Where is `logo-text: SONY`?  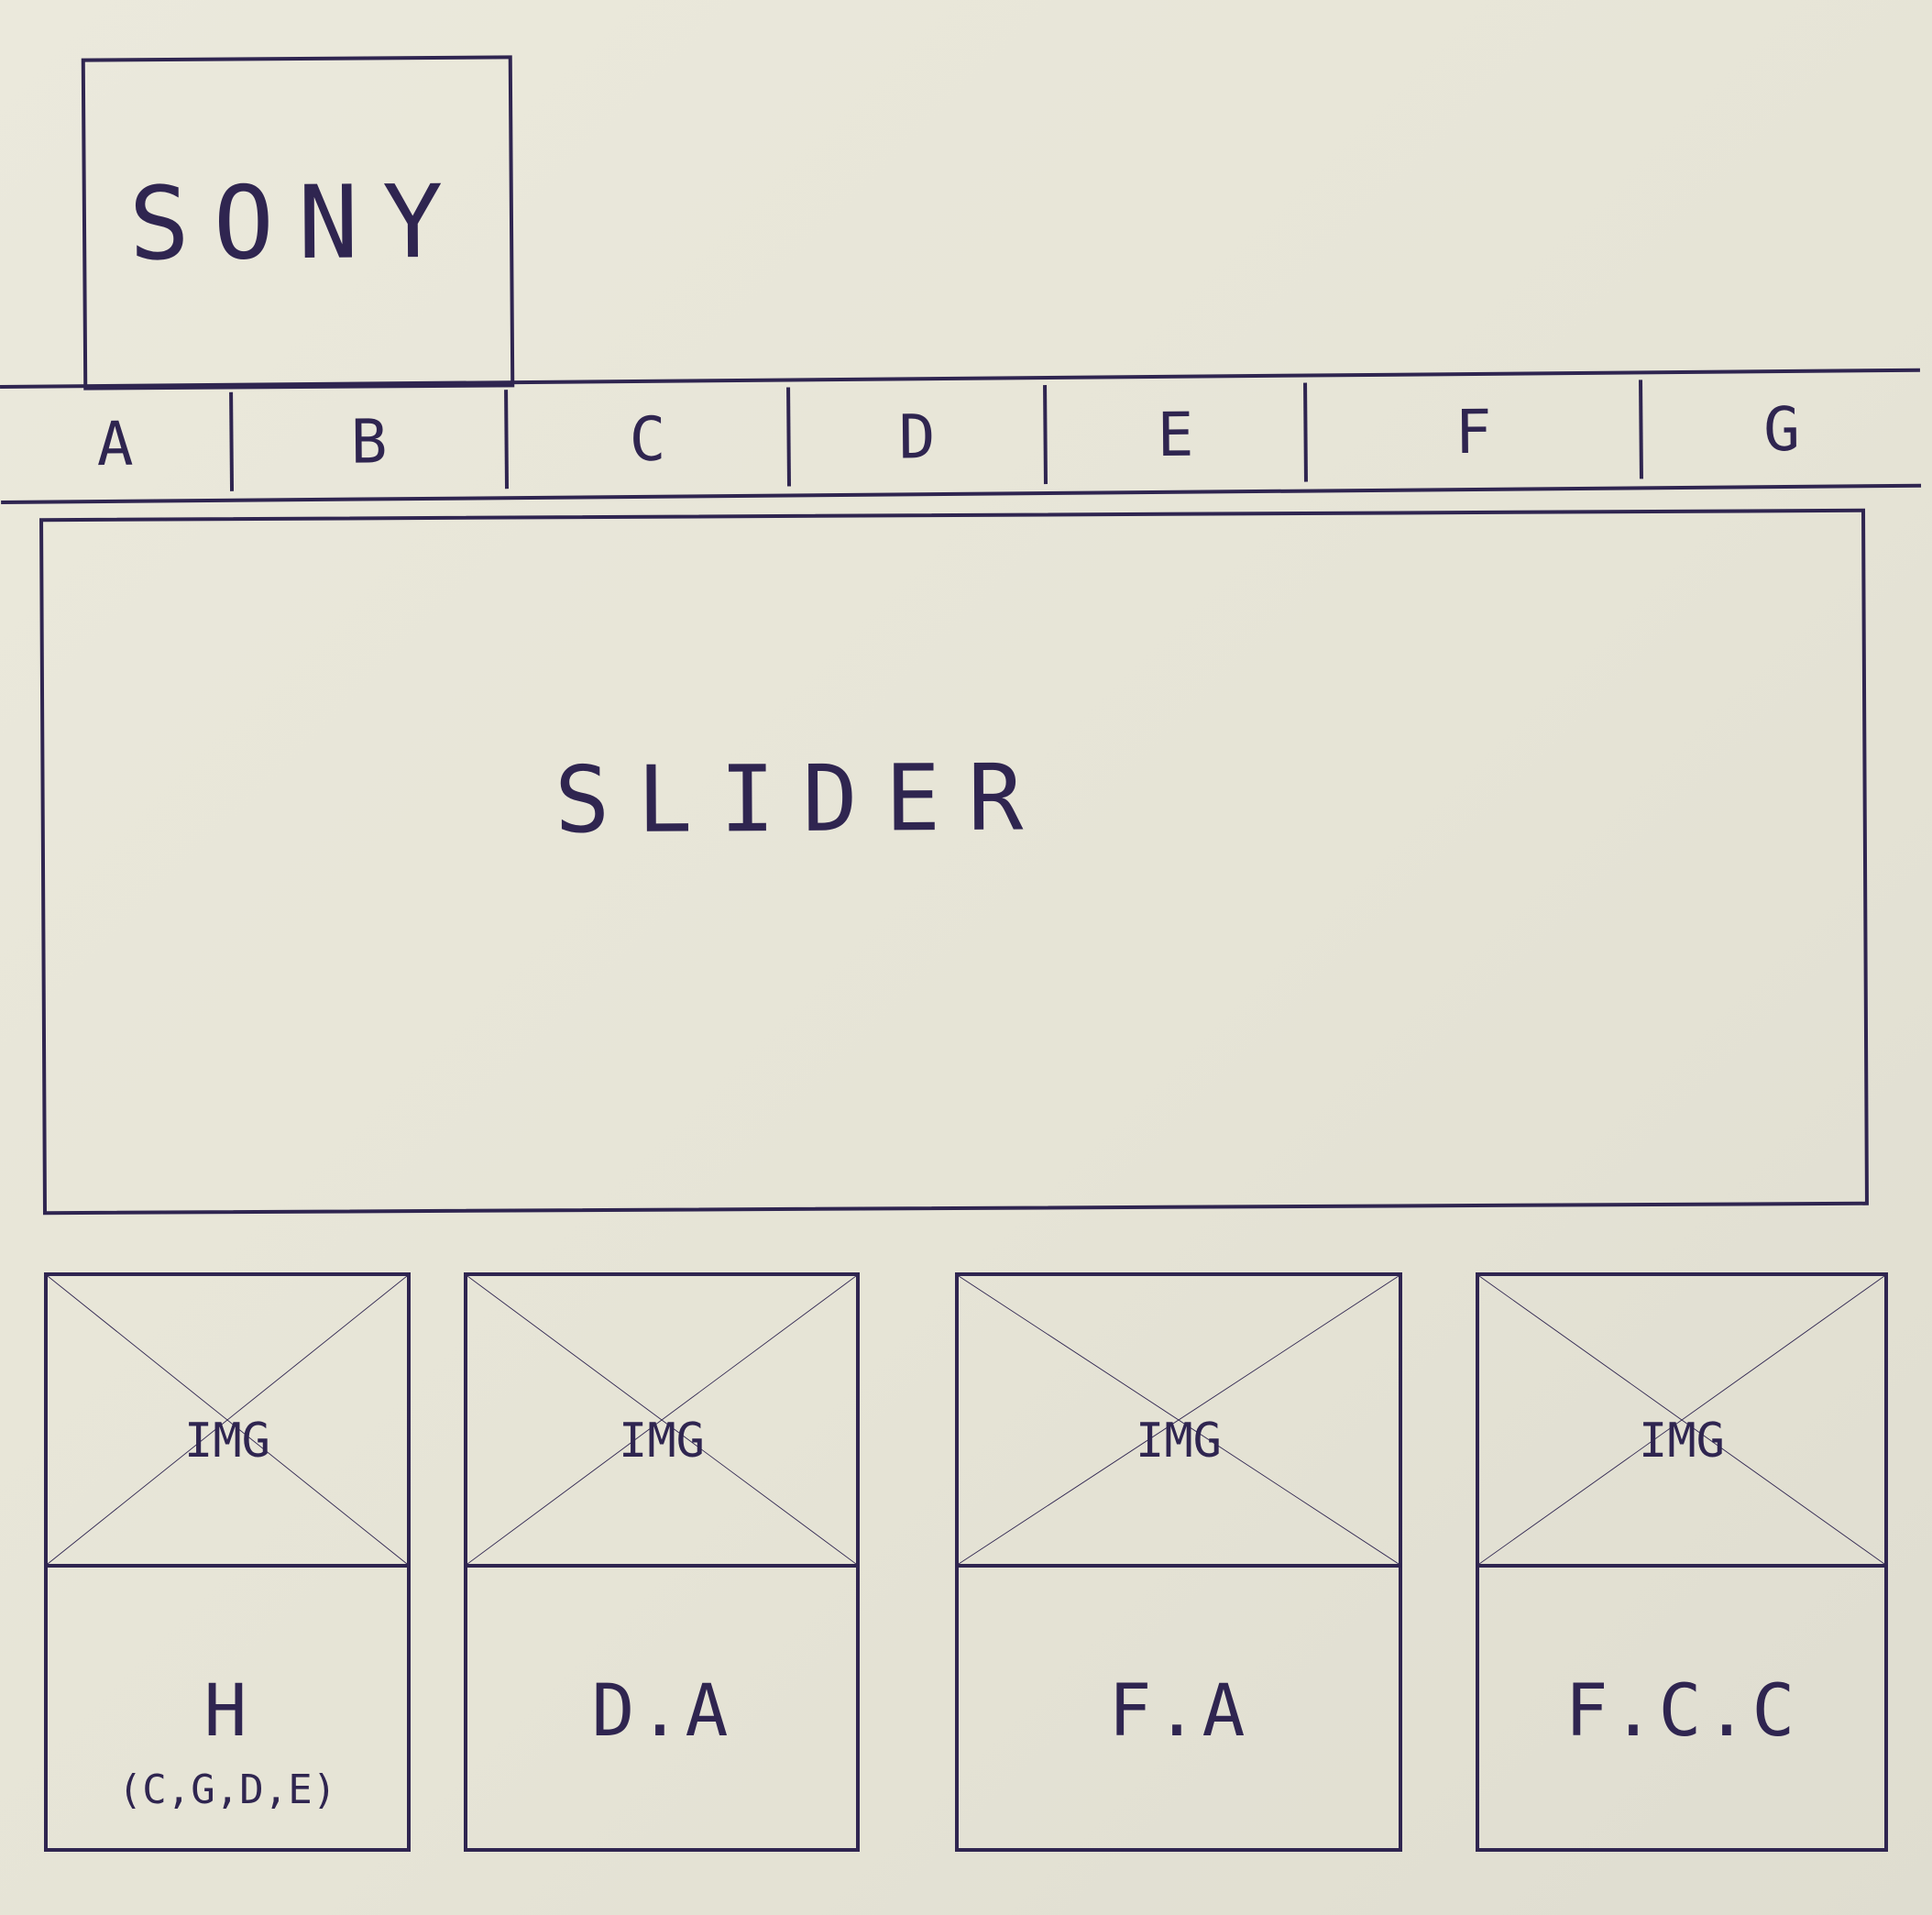
logo-text: SONY is located at coordinates (297, 223).